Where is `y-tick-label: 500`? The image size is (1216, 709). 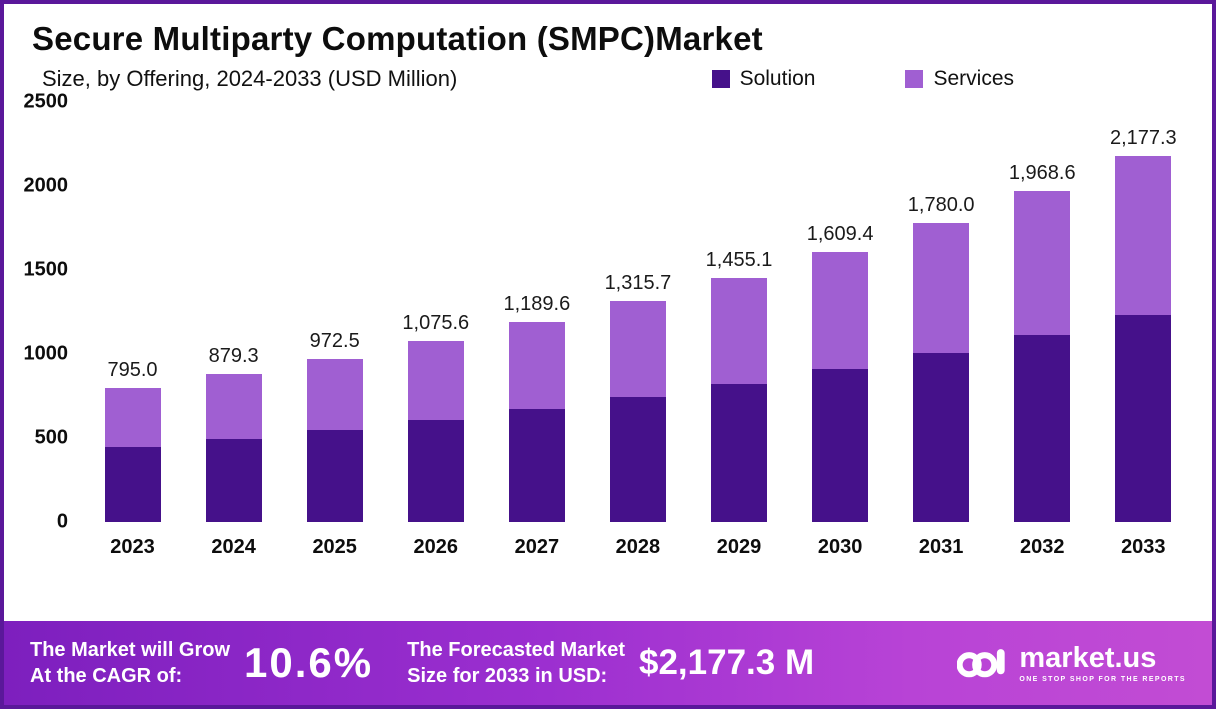
y-tick-label: 500 is located at coordinates (51, 437).